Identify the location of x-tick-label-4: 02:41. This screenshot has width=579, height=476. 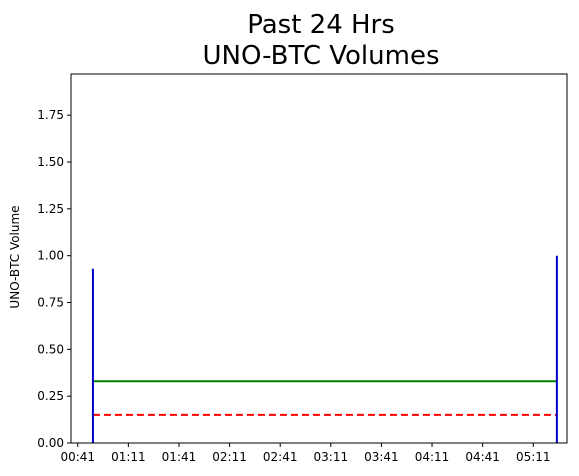
(280, 457).